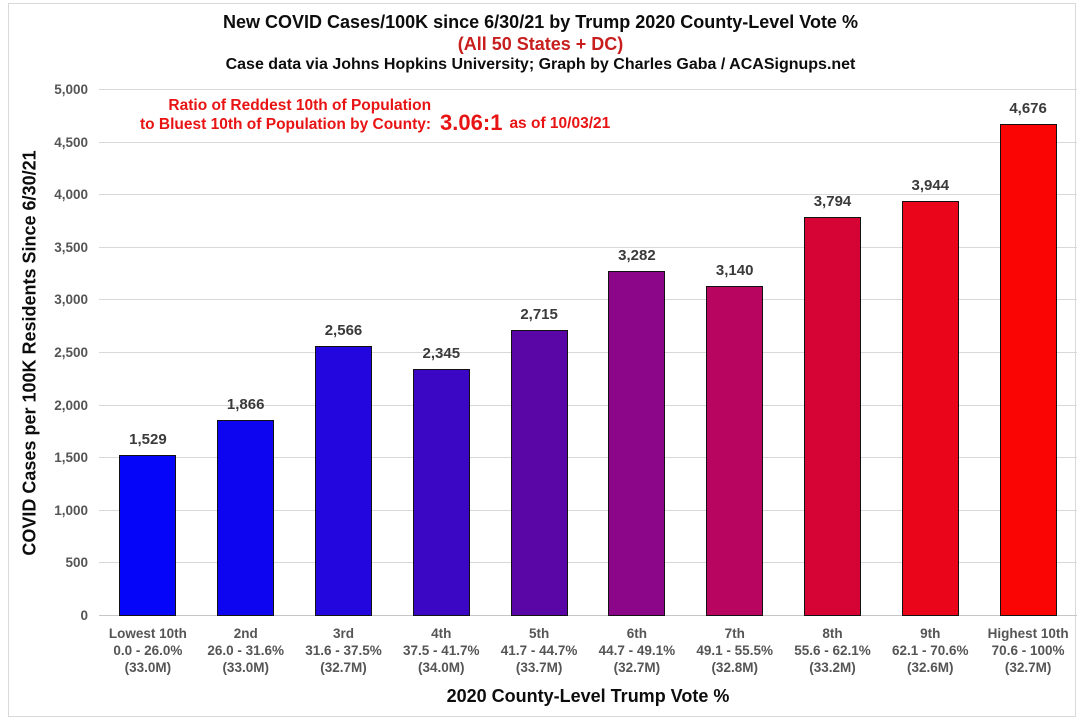 The image size is (1081, 721). Describe the element at coordinates (832, 650) in the screenshot. I see `x-tick-label: 8th 55.6 - 62.1% (33.2M)` at that location.